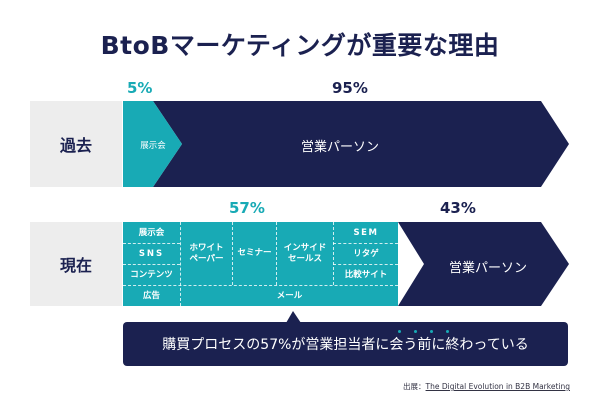 This screenshot has width=600, height=400. What do you see at coordinates (366, 232) in the screenshot?
I see `present-sem: SEM` at bounding box center [366, 232].